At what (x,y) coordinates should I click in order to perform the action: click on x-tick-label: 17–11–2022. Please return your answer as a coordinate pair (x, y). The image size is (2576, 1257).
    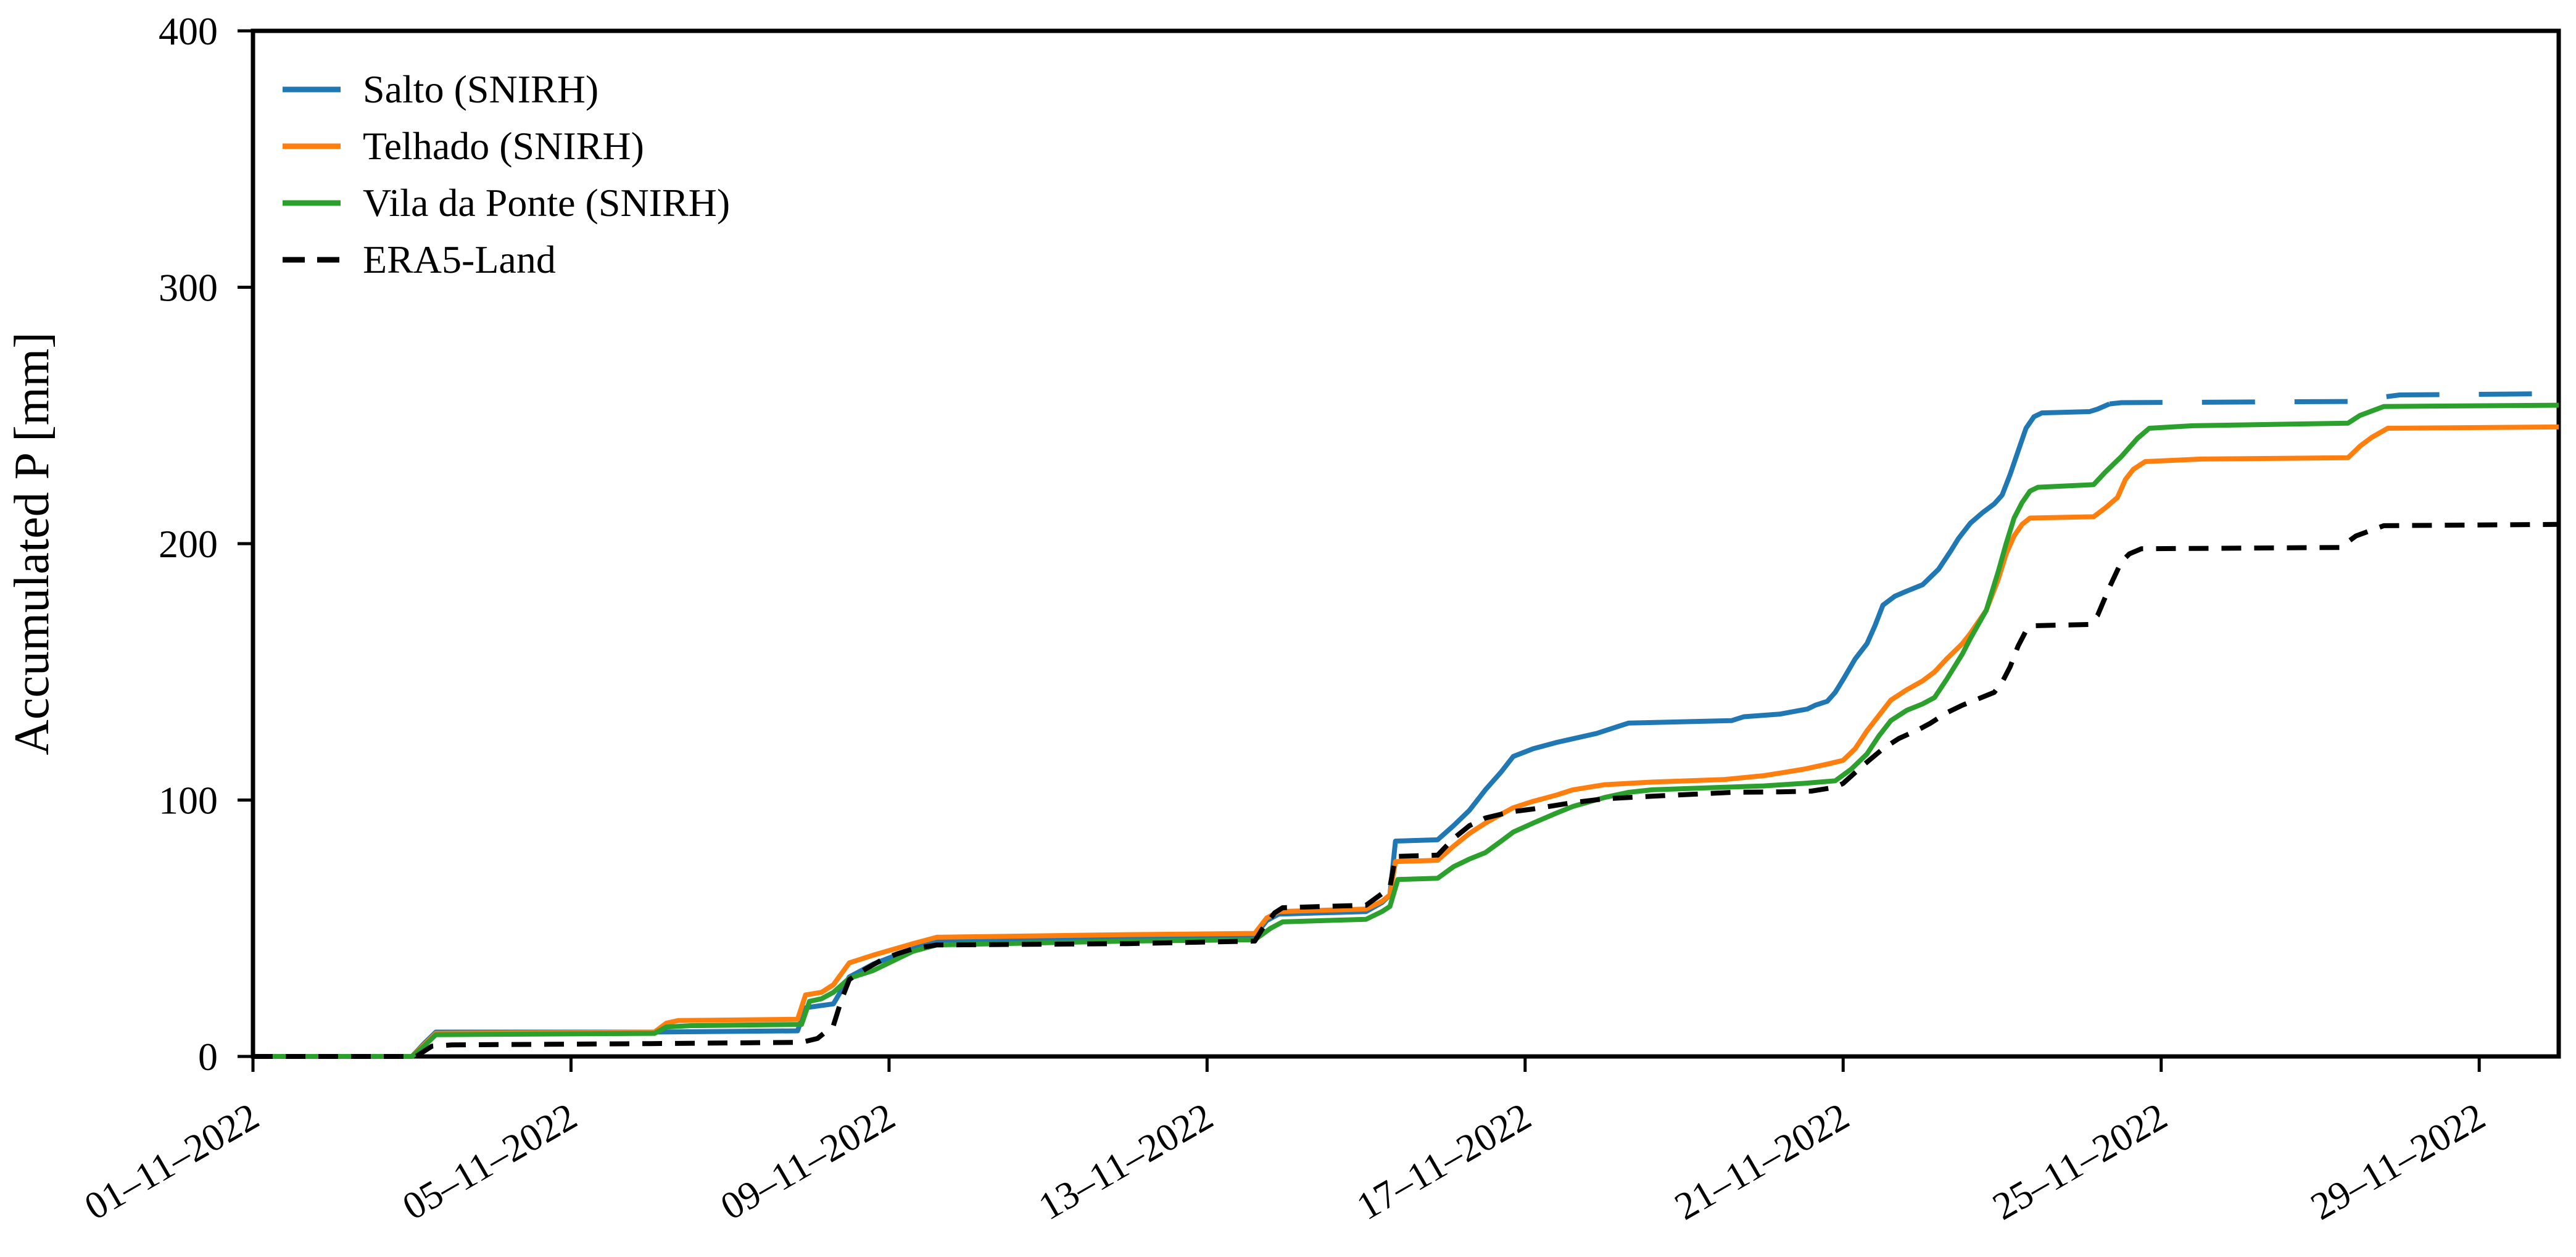
    Looking at the image, I should click on (1443, 1162).